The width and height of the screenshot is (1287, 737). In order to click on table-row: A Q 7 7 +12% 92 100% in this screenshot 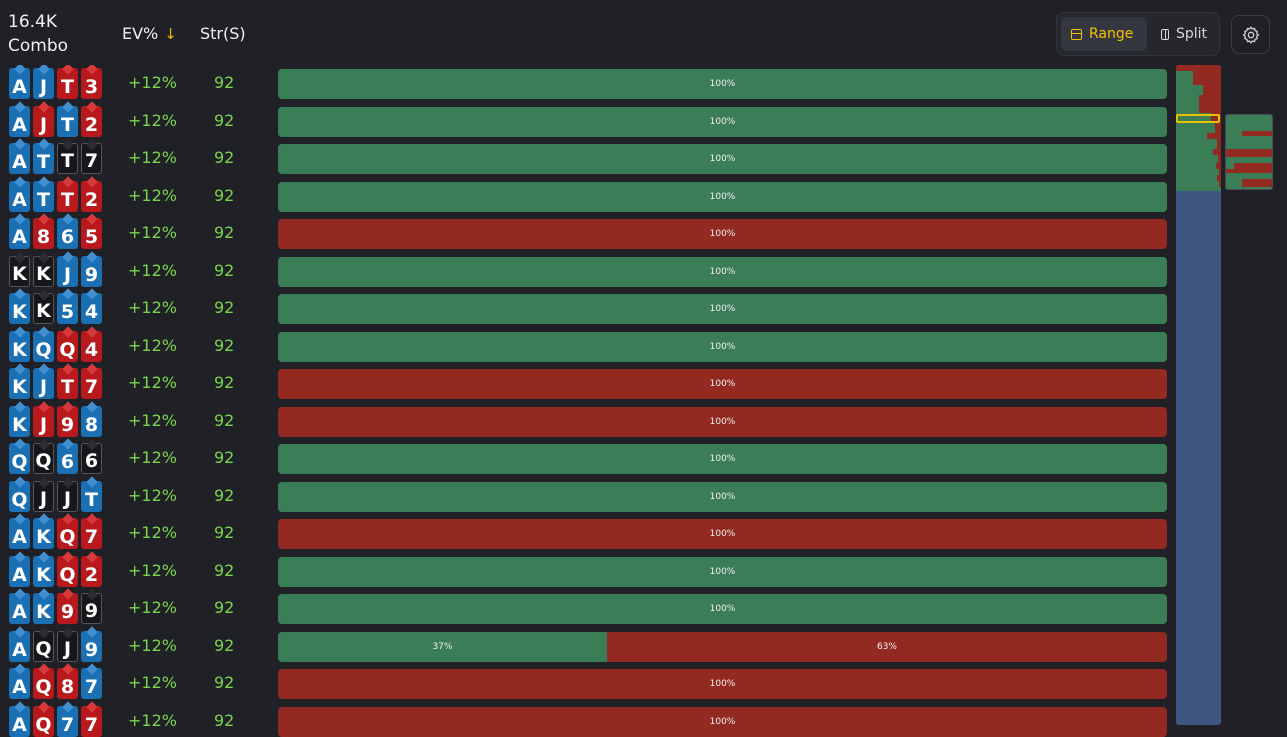, I will do `click(587, 718)`.